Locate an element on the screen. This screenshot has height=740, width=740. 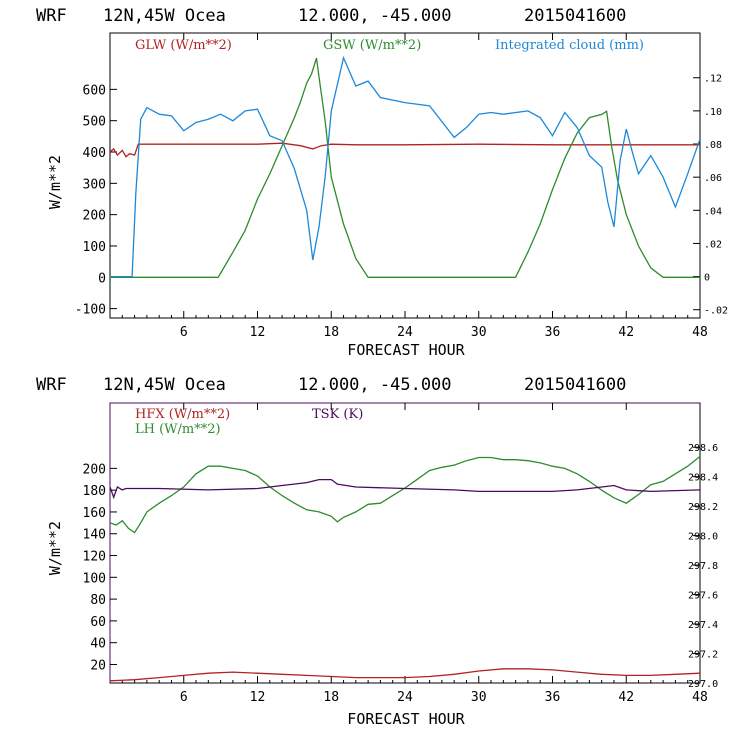
series-line-tsk is located at coordinates (405, 489).